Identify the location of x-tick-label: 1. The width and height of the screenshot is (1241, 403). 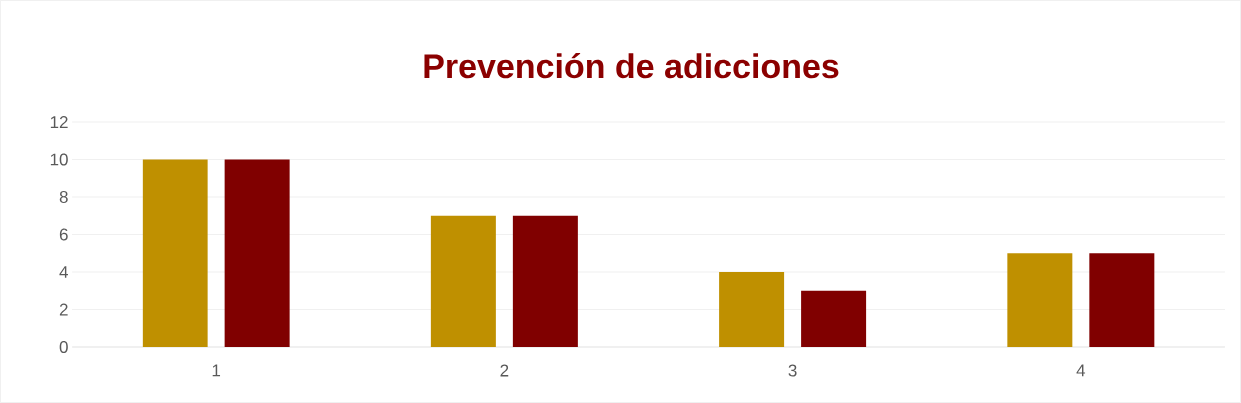
(216, 370).